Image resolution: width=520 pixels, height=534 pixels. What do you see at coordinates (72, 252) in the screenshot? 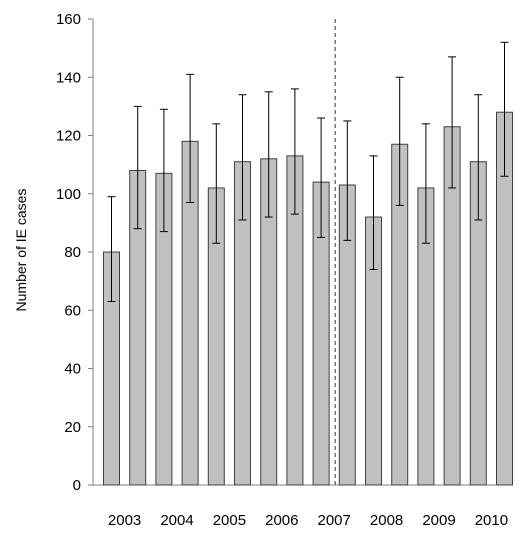
I see `y-tick-label: 80` at bounding box center [72, 252].